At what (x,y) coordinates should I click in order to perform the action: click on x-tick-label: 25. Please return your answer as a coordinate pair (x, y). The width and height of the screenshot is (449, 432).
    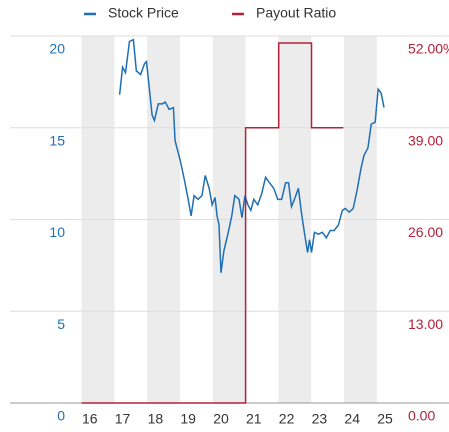
    Looking at the image, I should click on (385, 419).